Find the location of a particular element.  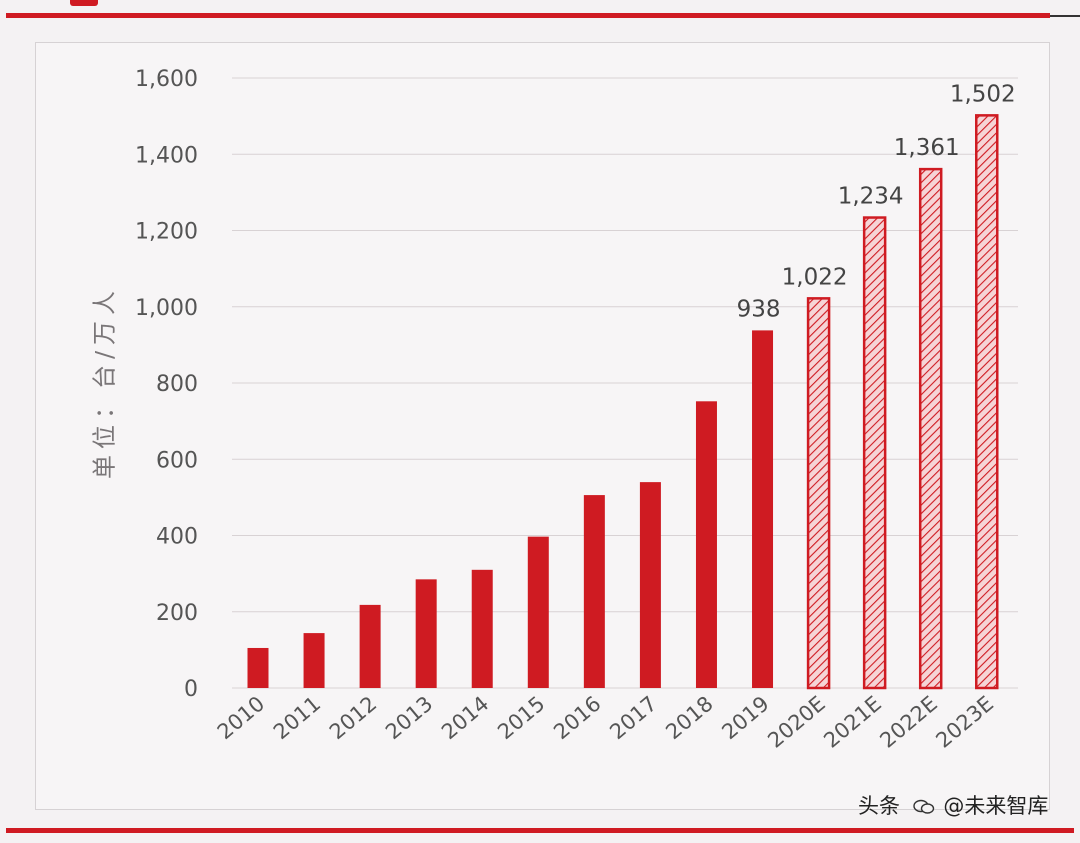

y-tick-label: 1,400 is located at coordinates (166, 155).